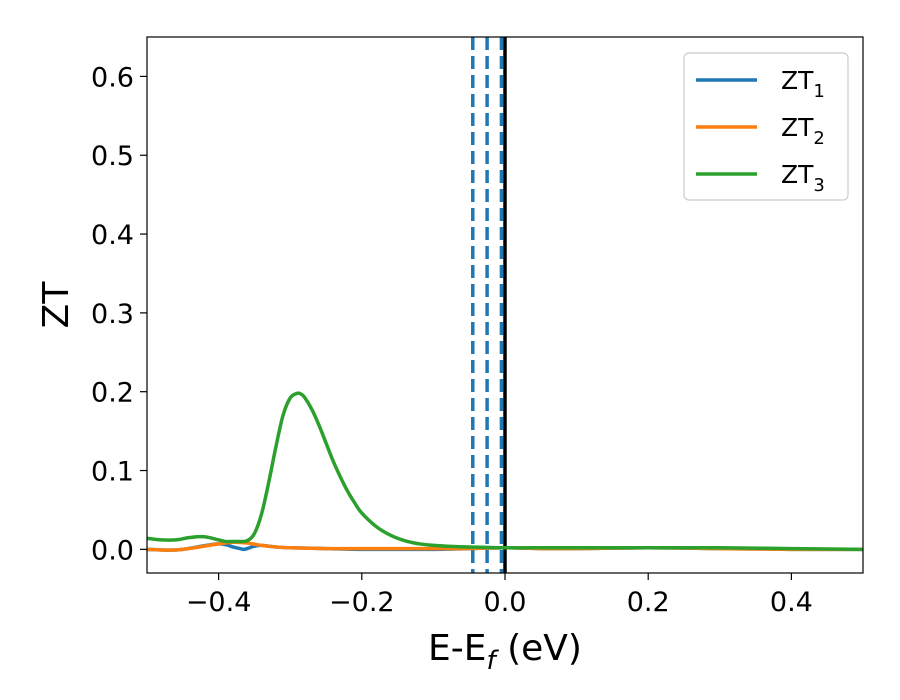  What do you see at coordinates (489, 305) in the screenshot?
I see `reference-lines` at bounding box center [489, 305].